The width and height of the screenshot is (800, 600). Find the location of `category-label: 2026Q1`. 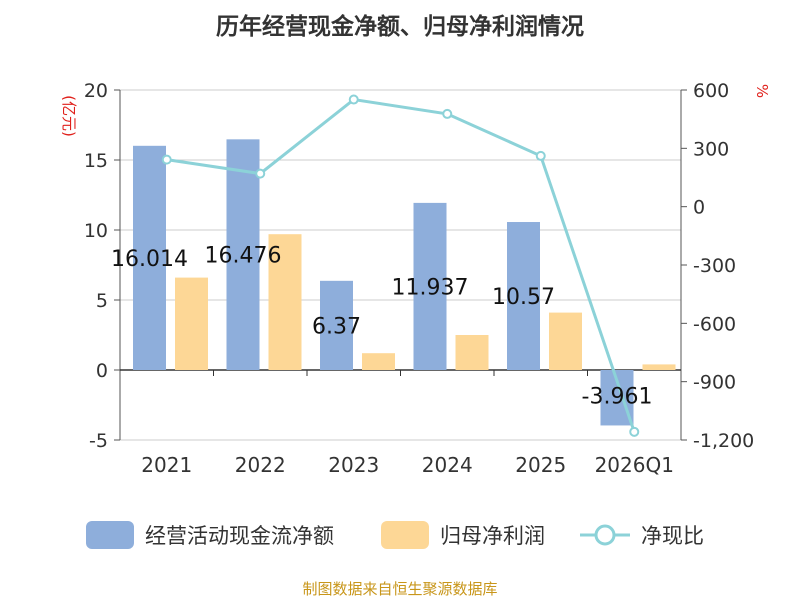

category-label: 2026Q1 is located at coordinates (634, 465).